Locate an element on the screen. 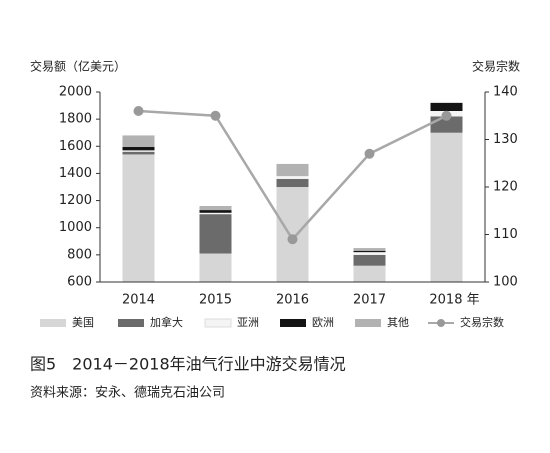 The width and height of the screenshot is (550, 453). y-tick-label: 1400 is located at coordinates (75, 173).